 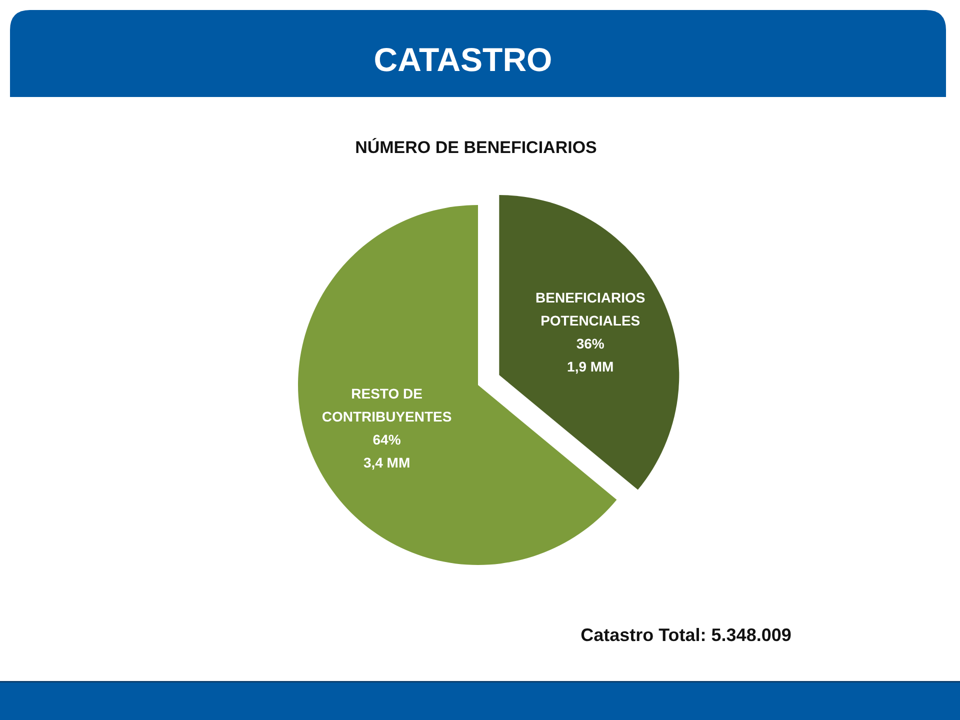 I want to click on chart-subtitle: NÚMERO DE BENEFICIARIOS, so click(x=476, y=147).